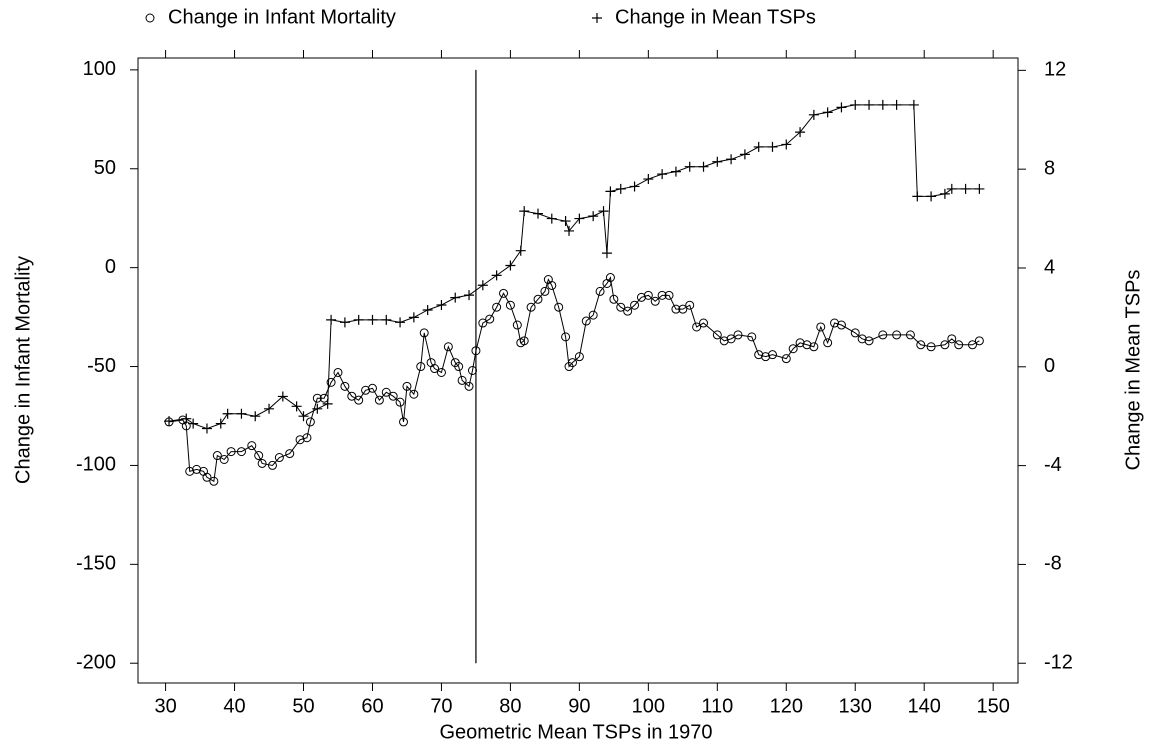  Describe the element at coordinates (717, 706) in the screenshot. I see `x-tick-label: 110` at that location.